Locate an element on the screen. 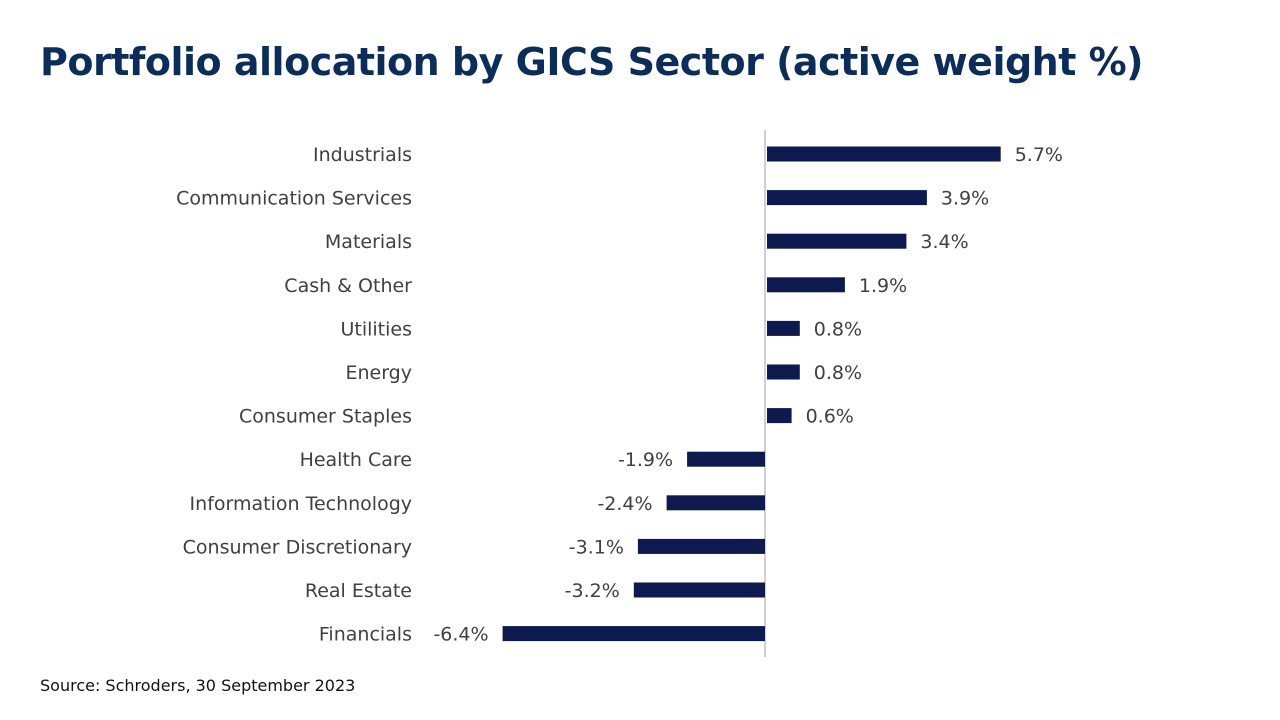 This screenshot has width=1280, height=720. category-label: Energy is located at coordinates (378, 373).